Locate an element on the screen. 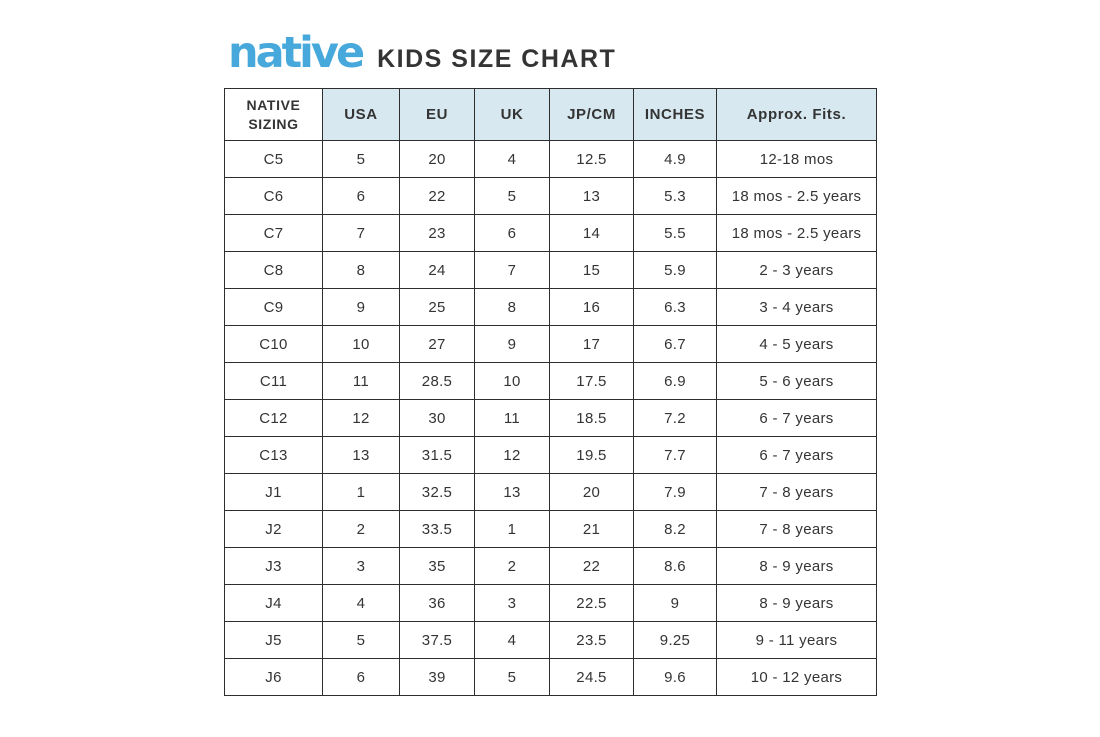 This screenshot has width=1100, height=737. cell-native-sizing: C13 is located at coordinates (273, 455).